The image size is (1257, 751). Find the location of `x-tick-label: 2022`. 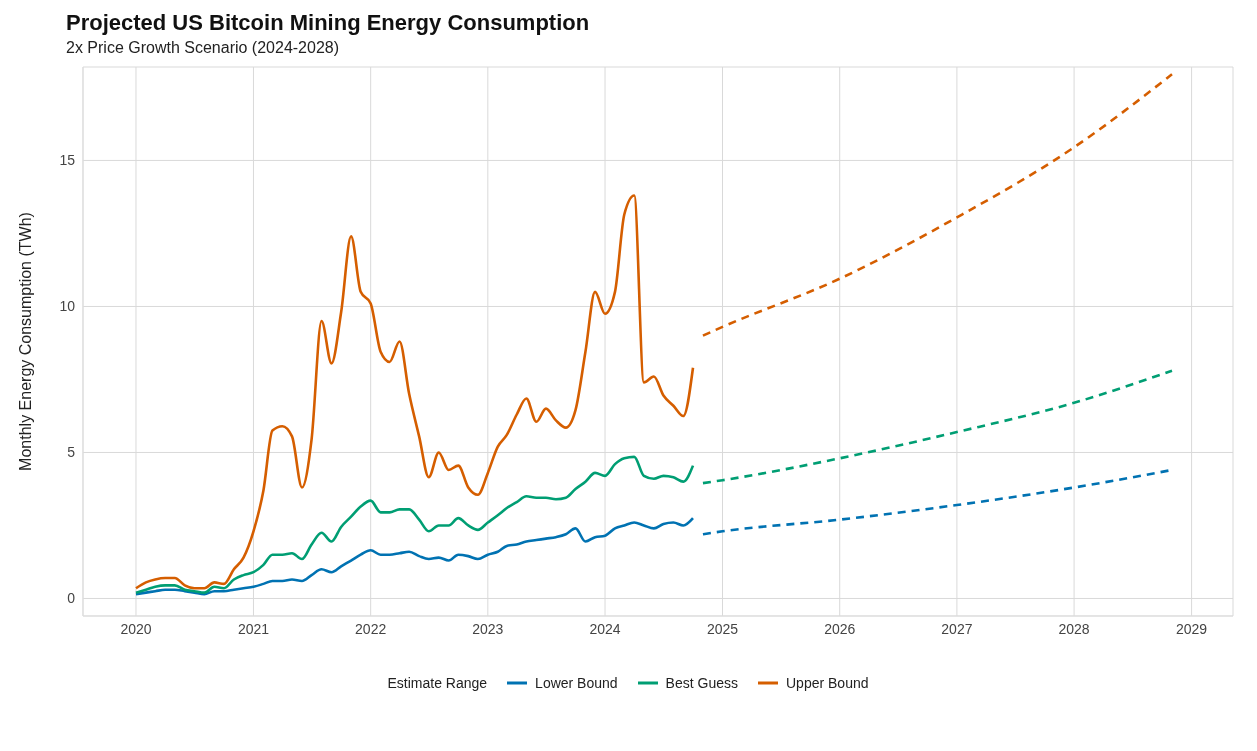

x-tick-label: 2022 is located at coordinates (371, 628).